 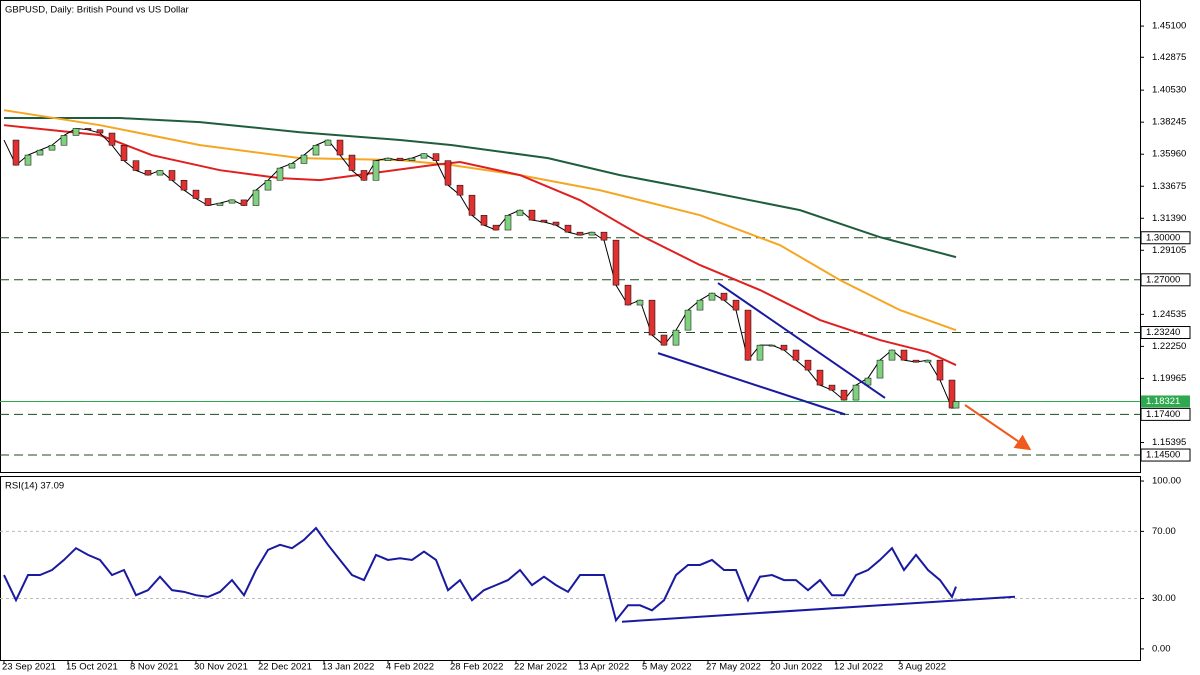 What do you see at coordinates (285, 667) in the screenshot?
I see `x-tick-label: 22 Dec 2021` at bounding box center [285, 667].